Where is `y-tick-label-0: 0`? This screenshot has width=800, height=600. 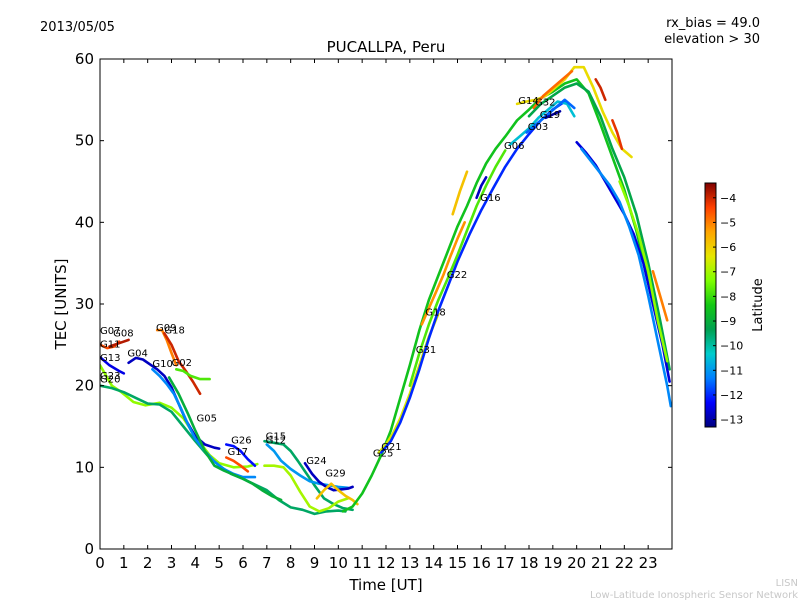
y-tick-label-0: 0 is located at coordinates (89, 549).